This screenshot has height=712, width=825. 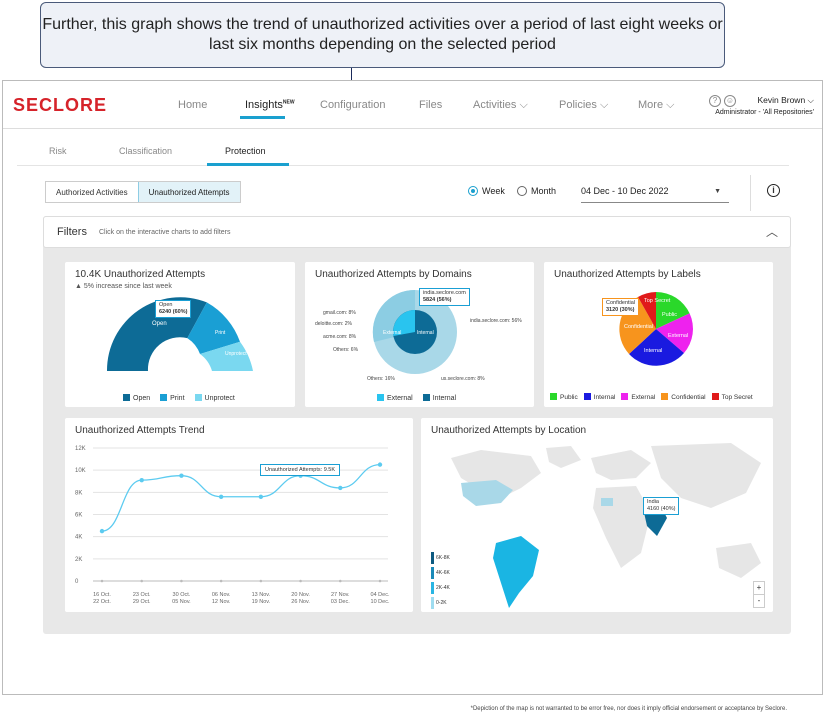 I want to click on legend-internal-label: Internal, so click(x=444, y=398).